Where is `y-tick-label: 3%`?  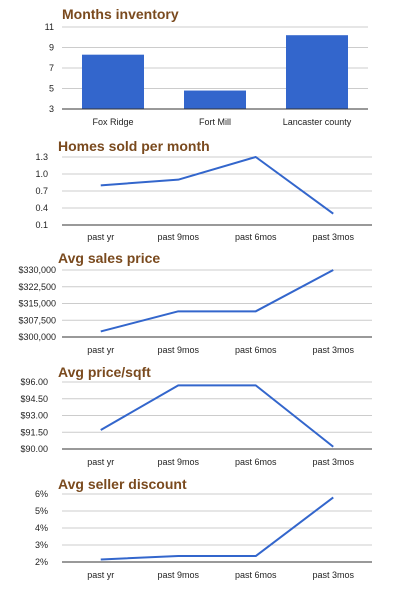 y-tick-label: 3% is located at coordinates (41, 545).